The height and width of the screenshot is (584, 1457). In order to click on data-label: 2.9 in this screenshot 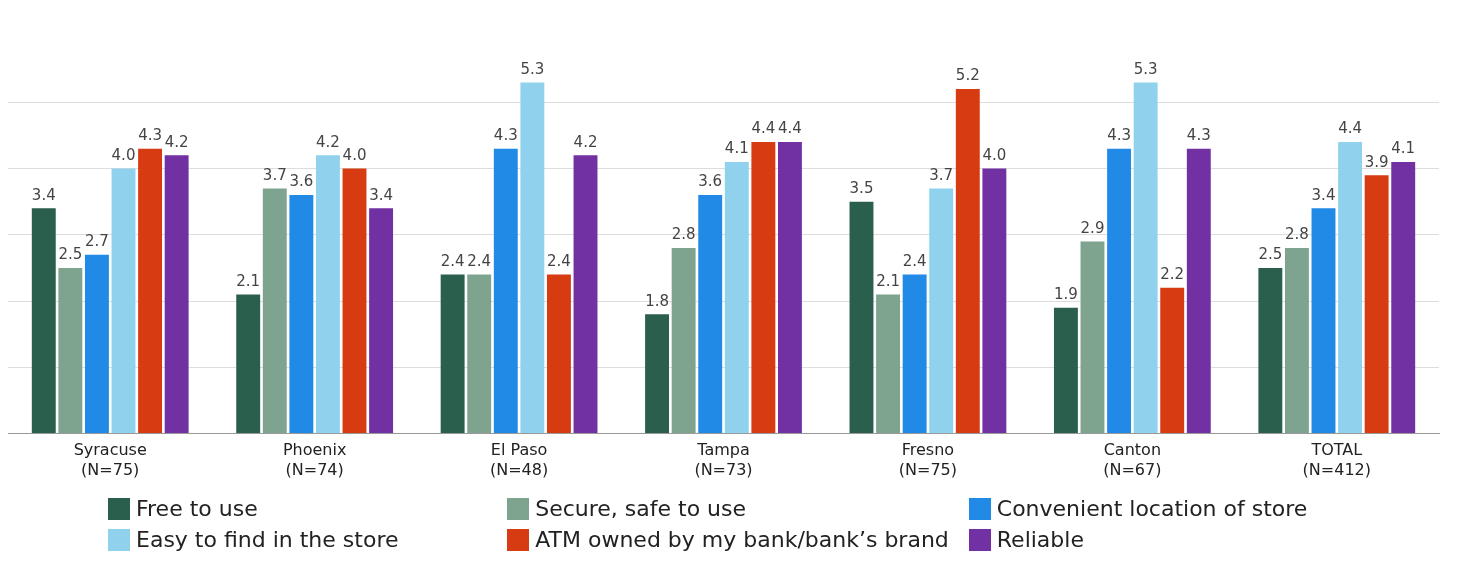, I will do `click(1092, 227)`.